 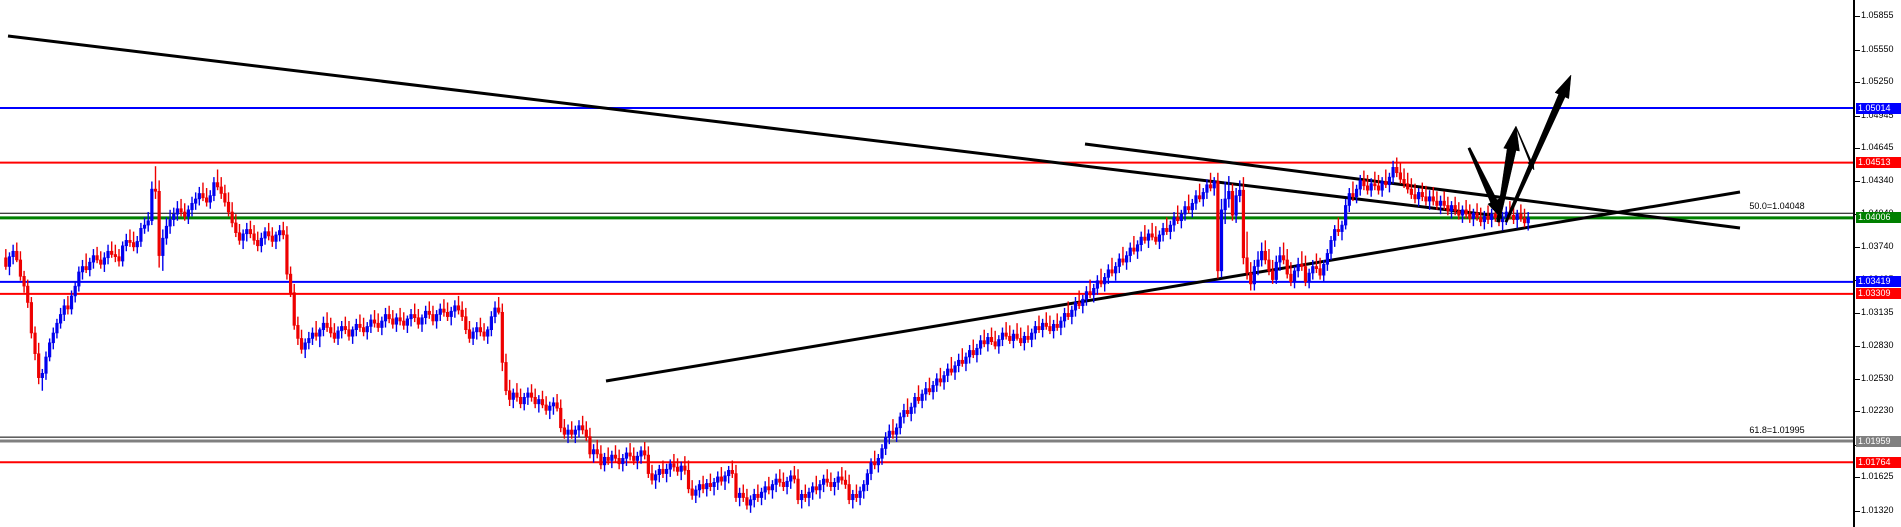 I want to click on price-tag-fib-gray: 1.01959, so click(x=1878, y=441).